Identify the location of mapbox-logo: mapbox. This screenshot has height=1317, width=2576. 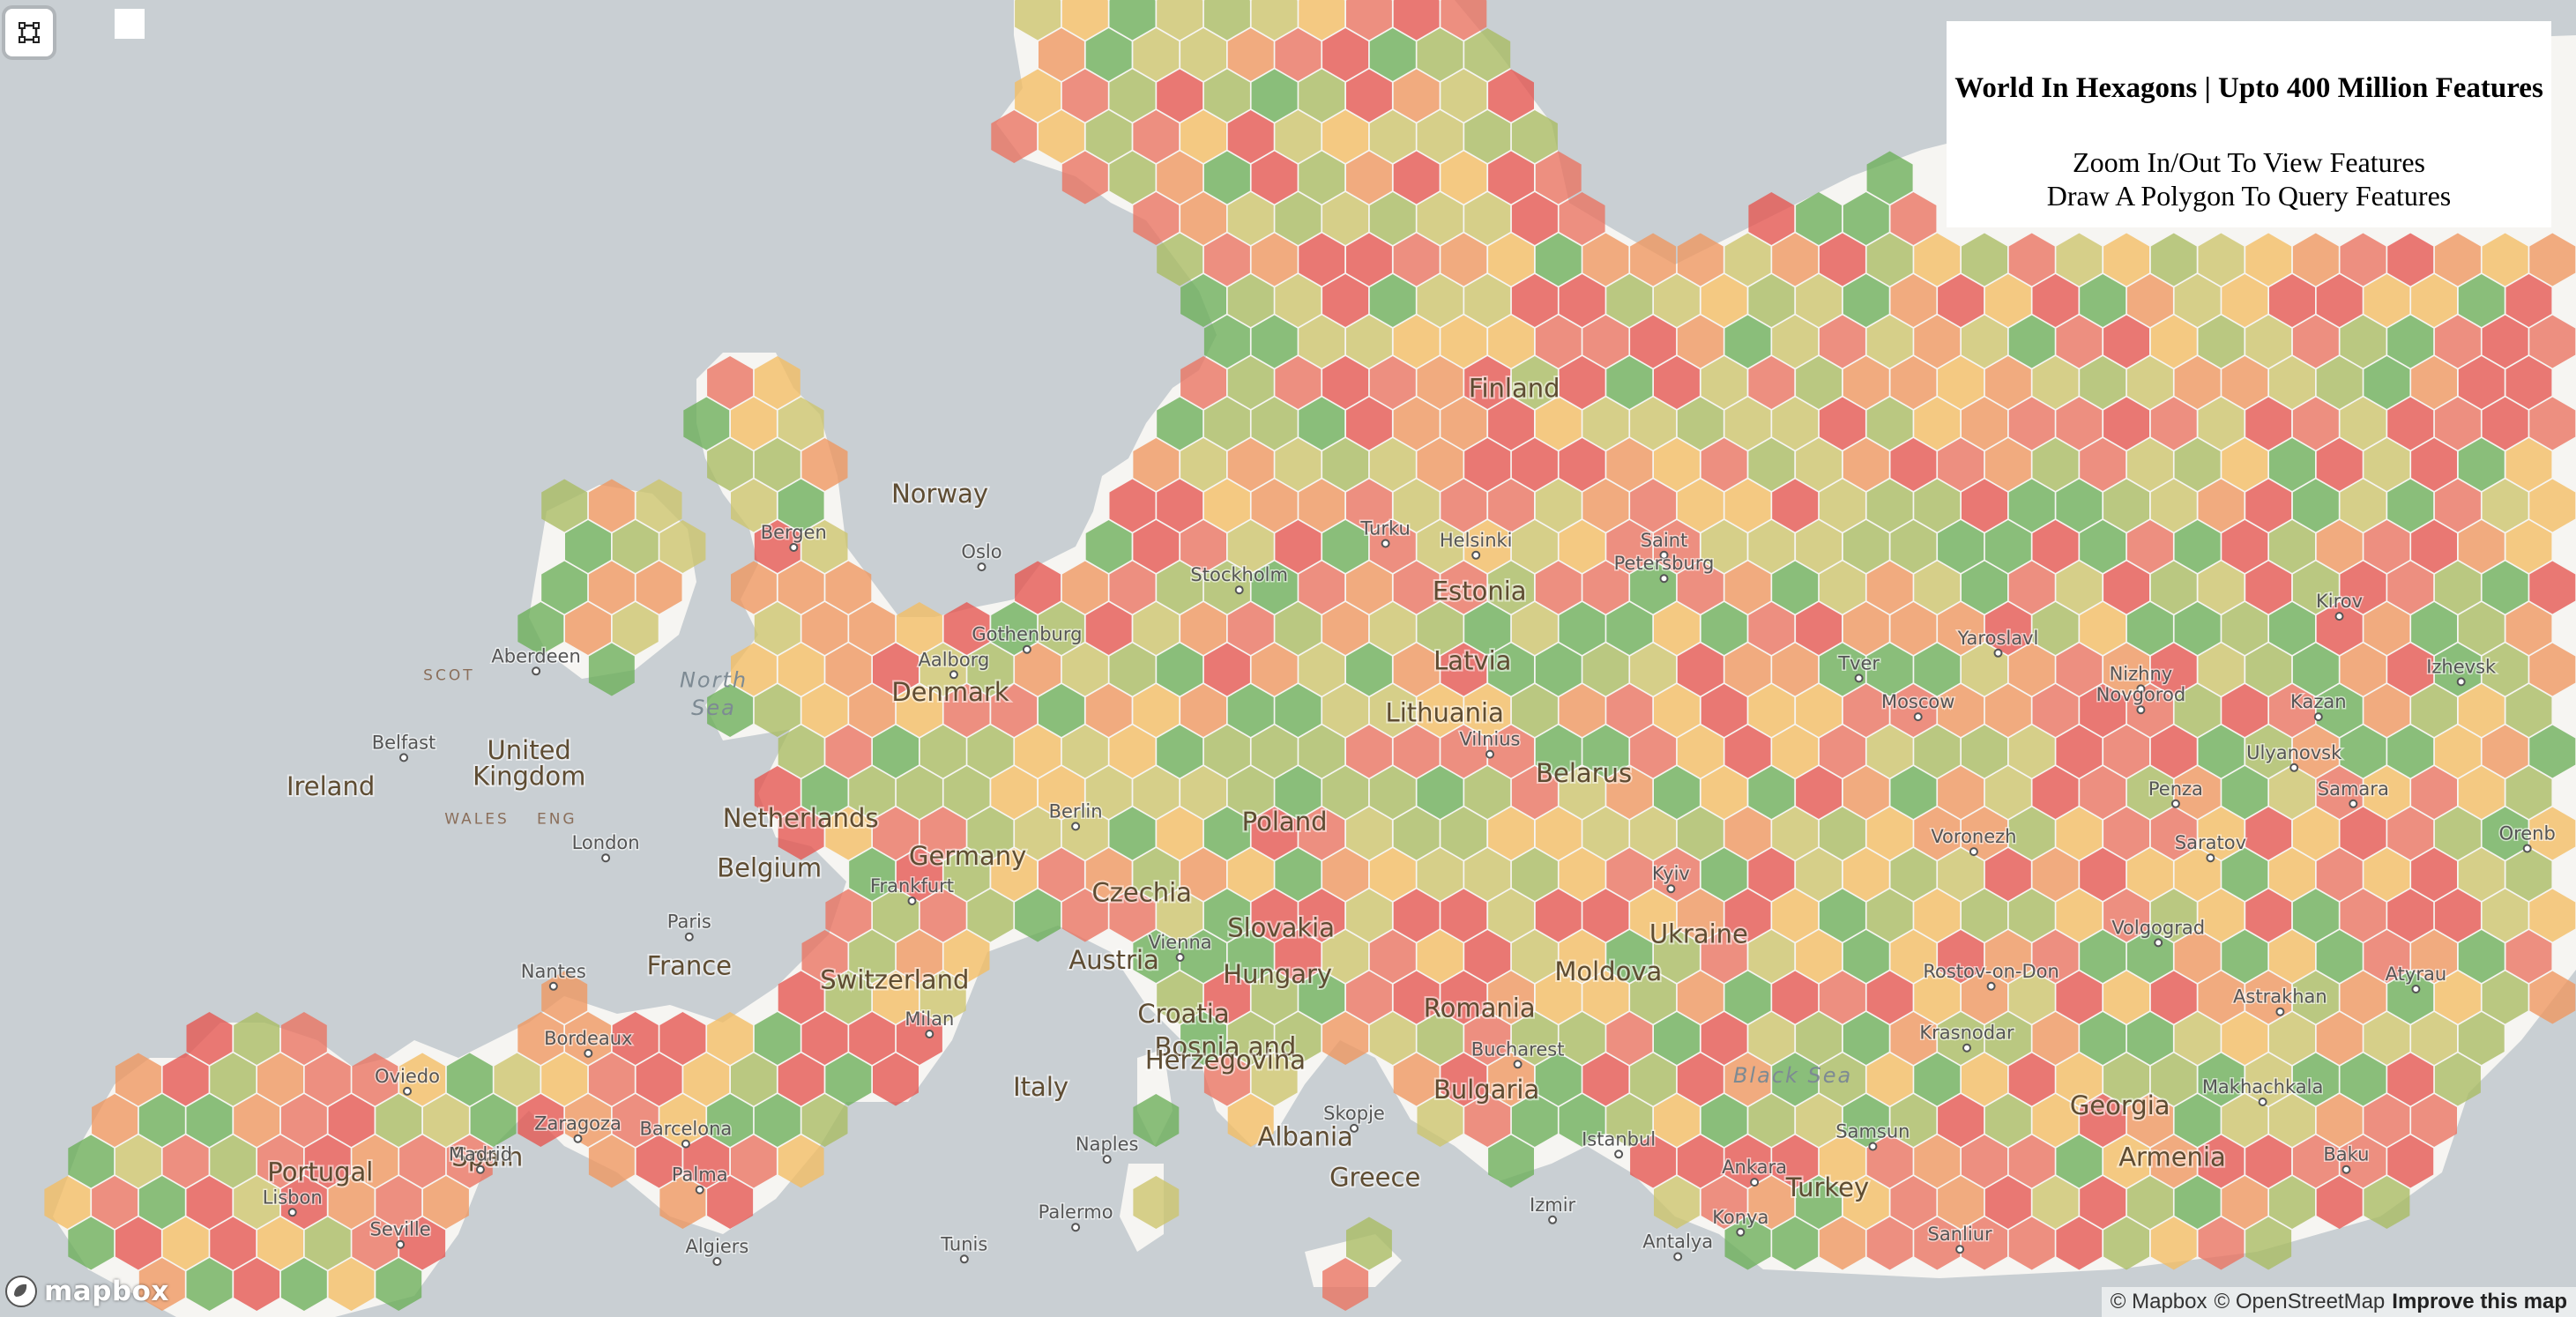
(86, 1291).